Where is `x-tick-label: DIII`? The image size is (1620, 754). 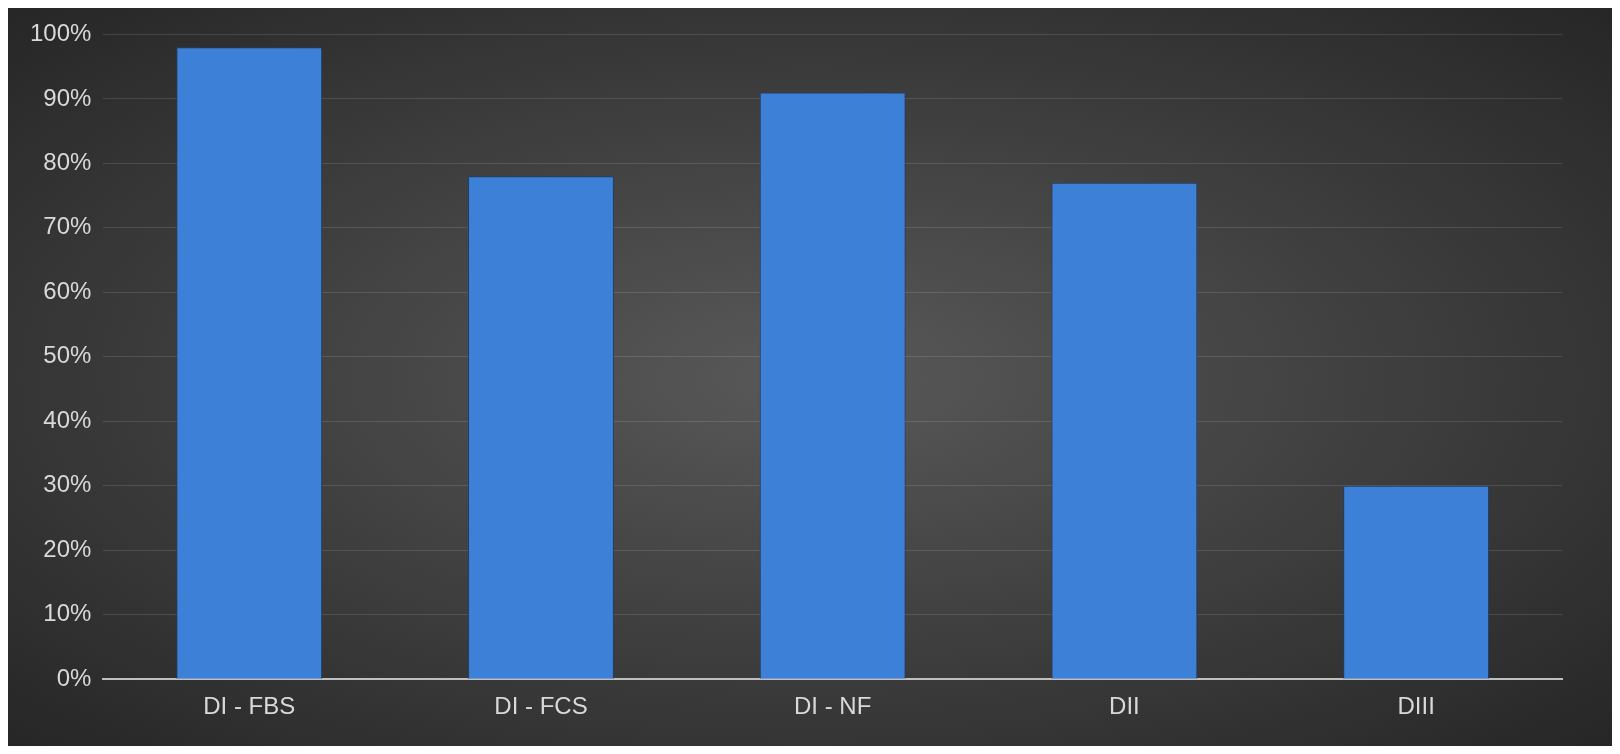
x-tick-label: DIII is located at coordinates (1416, 706).